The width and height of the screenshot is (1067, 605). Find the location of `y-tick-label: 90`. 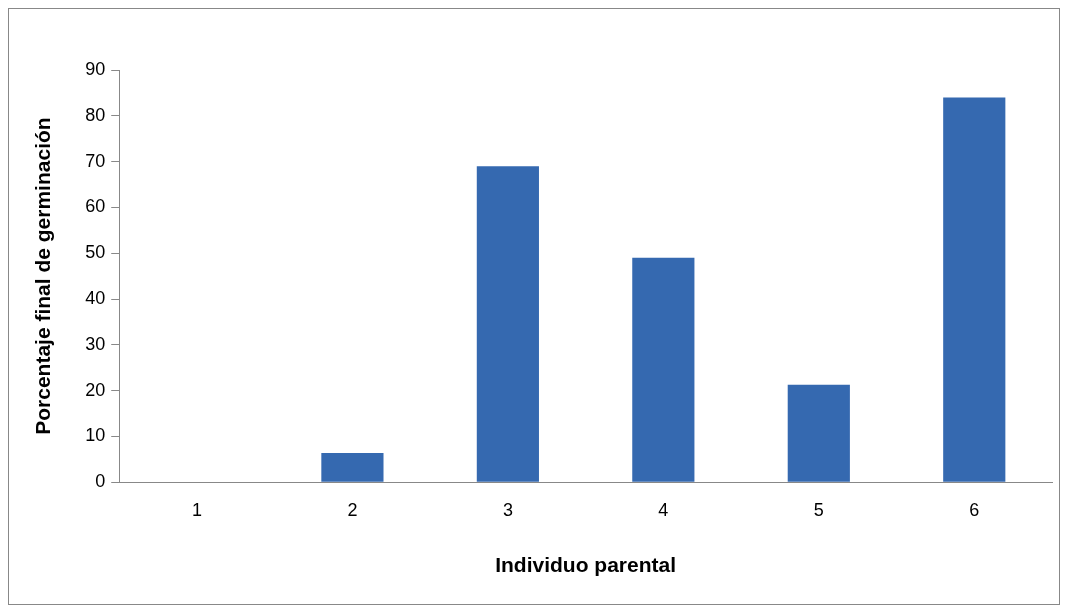

y-tick-label: 90 is located at coordinates (95, 68).